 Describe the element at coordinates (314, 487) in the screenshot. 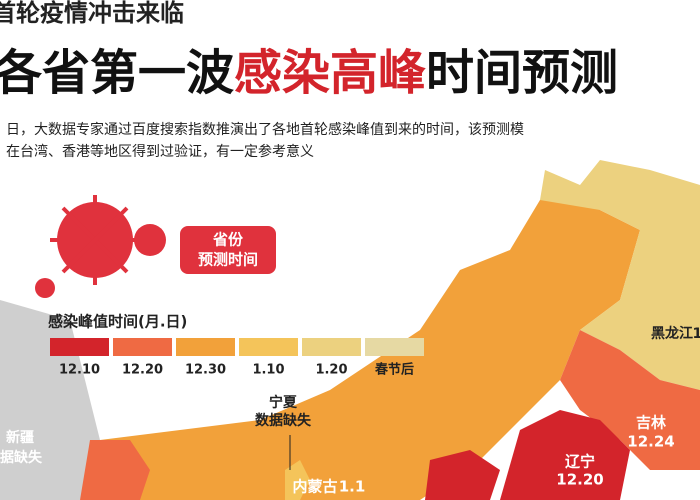

I see `region-name: 内蒙古` at that location.